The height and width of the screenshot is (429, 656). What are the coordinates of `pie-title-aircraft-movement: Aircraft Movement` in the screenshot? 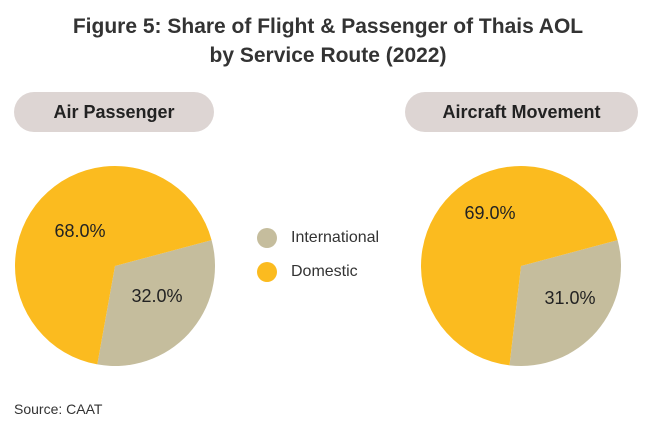 It's located at (521, 112).